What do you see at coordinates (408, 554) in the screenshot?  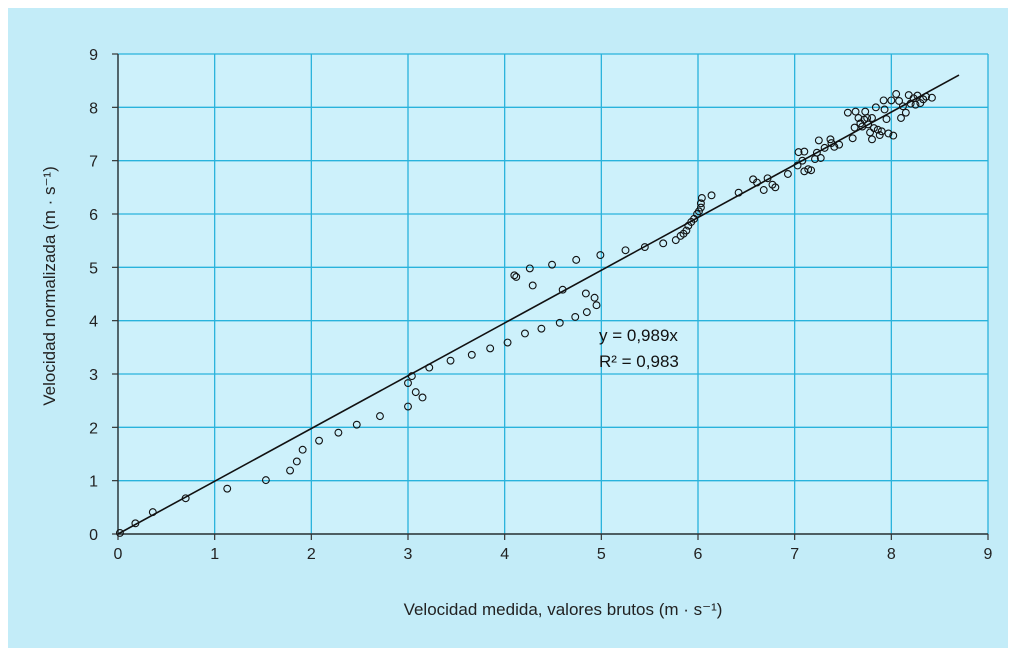 I see `x-tick-label: 3` at bounding box center [408, 554].